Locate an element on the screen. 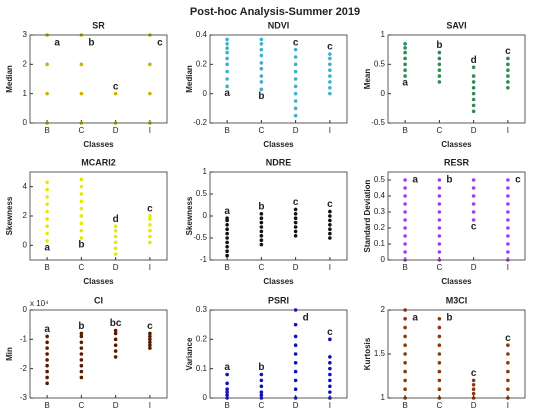 Image resolution: width=550 pixels, height=412 pixels. panel-title: SAVI is located at coordinates (456, 25).